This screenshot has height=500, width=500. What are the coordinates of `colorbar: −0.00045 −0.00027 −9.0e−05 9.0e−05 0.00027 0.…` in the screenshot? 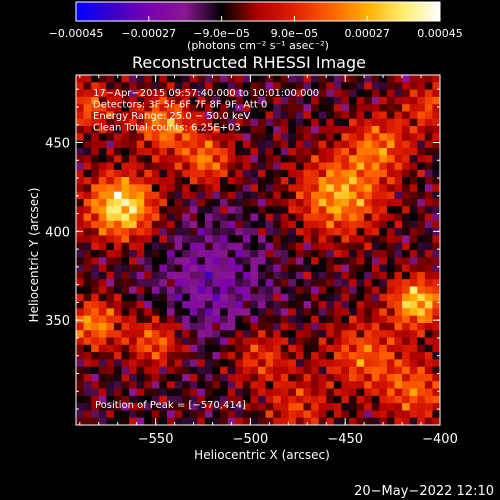 It's located at (256, 26).